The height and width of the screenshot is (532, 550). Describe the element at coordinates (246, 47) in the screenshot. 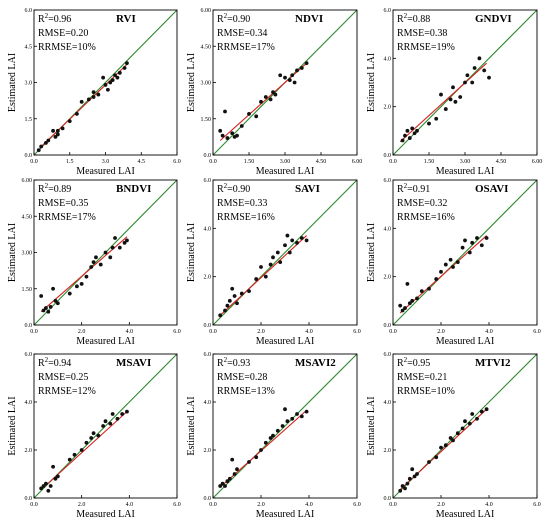

I see `rrmse-label: RRMSE=17%` at that location.